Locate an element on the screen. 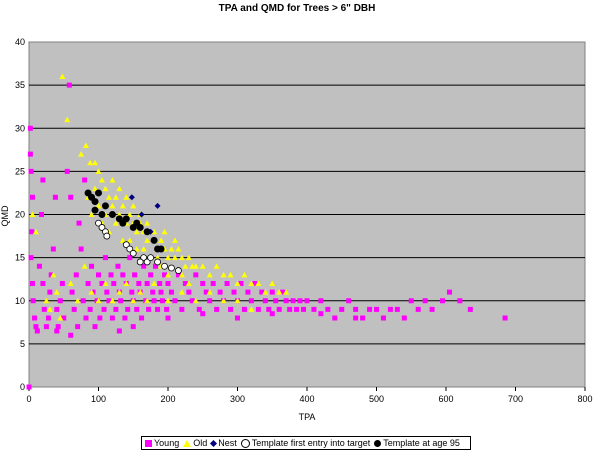 The height and width of the screenshot is (453, 595). y-tick-label: 10 is located at coordinates (20, 301).